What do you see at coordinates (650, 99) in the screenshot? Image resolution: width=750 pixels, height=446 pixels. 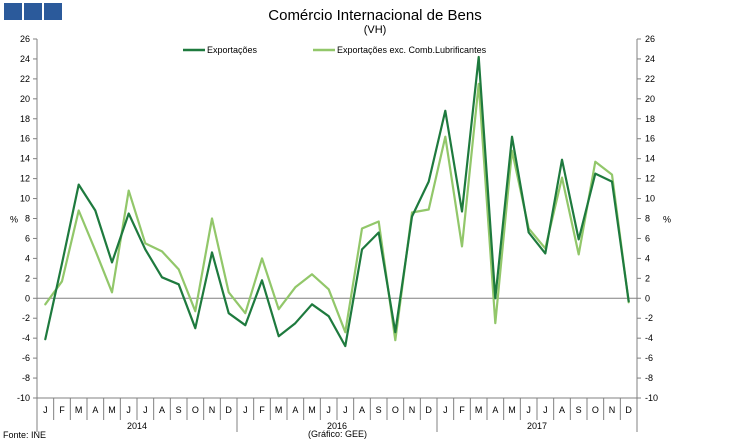 I see `y-tick-label-right: 20` at bounding box center [650, 99].